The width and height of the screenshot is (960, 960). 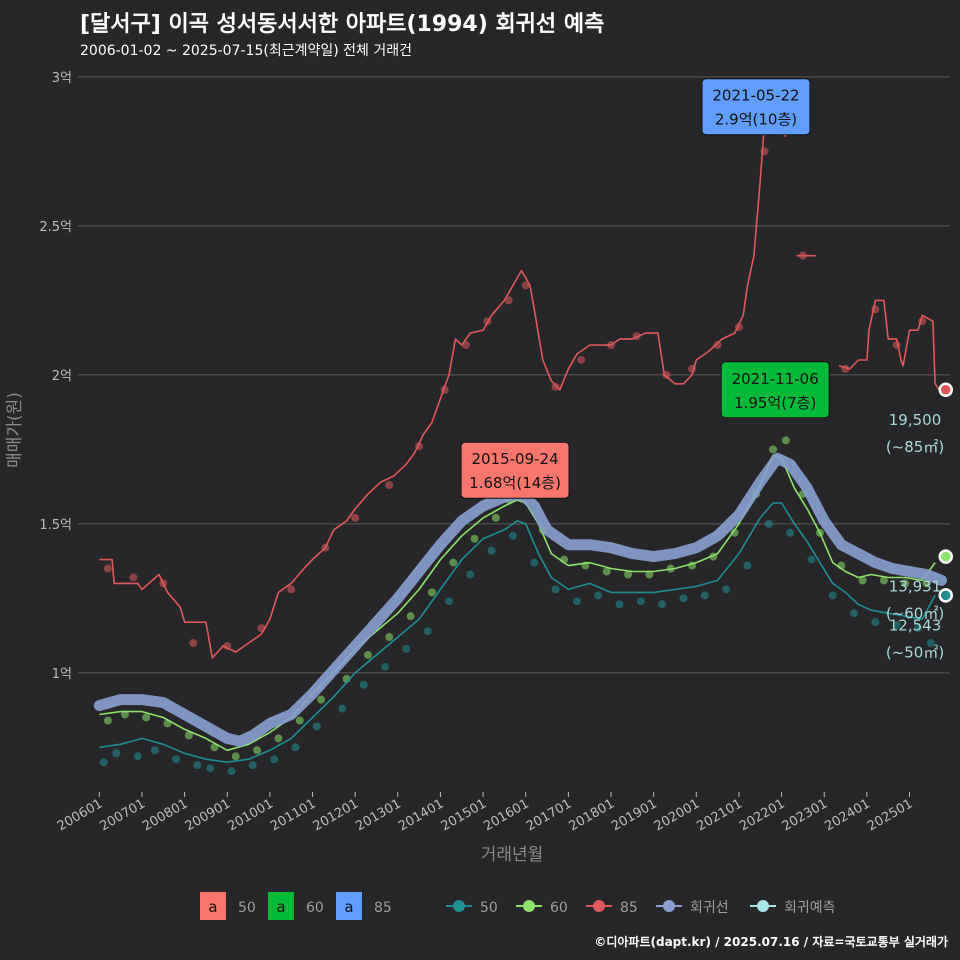 What do you see at coordinates (62, 376) in the screenshot?
I see `y-tick-label: 2억` at bounding box center [62, 376].